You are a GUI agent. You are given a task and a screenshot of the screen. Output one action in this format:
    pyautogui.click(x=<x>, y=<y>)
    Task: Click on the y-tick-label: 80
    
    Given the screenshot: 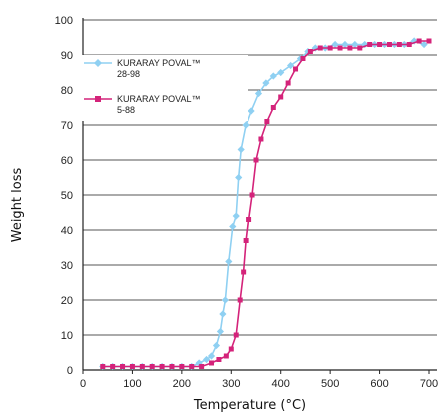 What is the action you would take?
    pyautogui.click(x=67, y=91)
    